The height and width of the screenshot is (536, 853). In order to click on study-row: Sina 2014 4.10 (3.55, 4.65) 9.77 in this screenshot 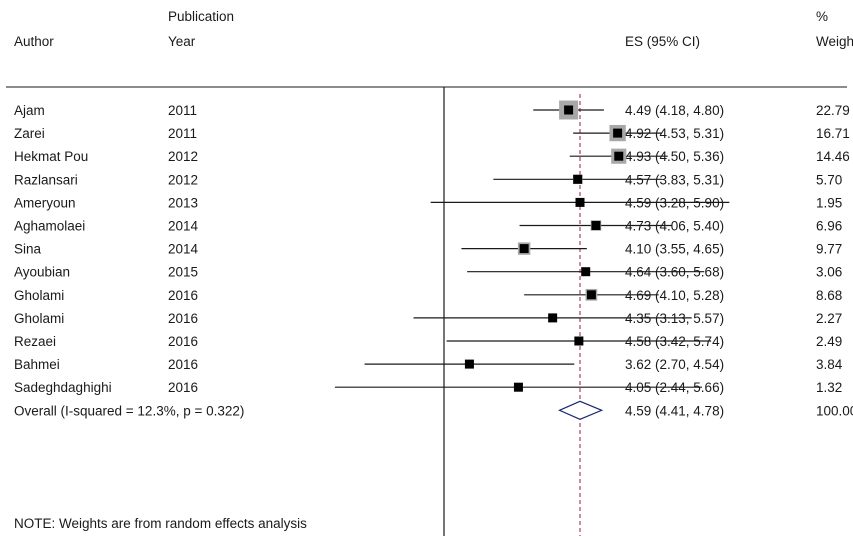, I will do `click(428, 249)`.